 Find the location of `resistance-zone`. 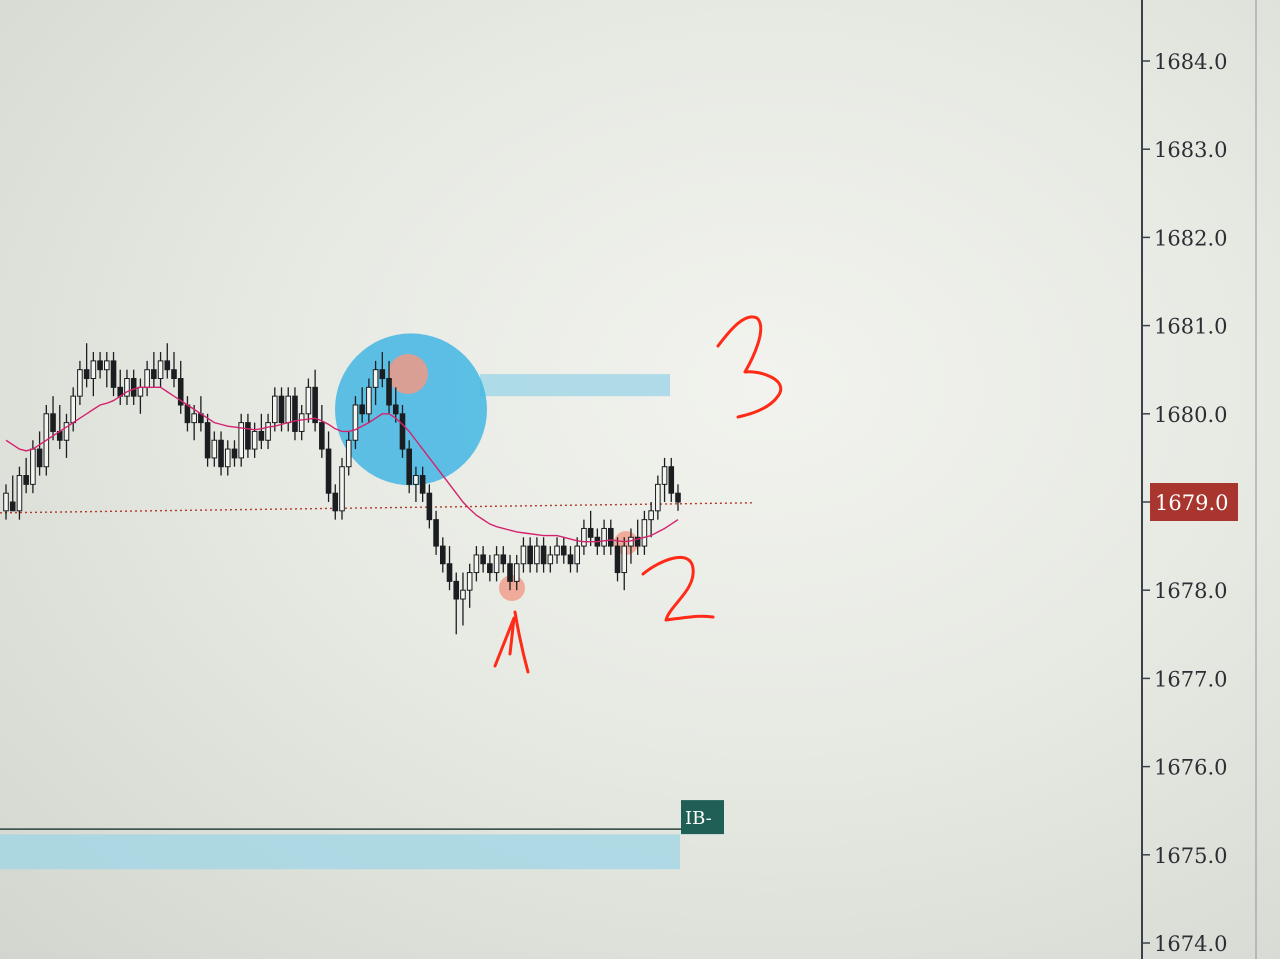

resistance-zone is located at coordinates (575, 385).